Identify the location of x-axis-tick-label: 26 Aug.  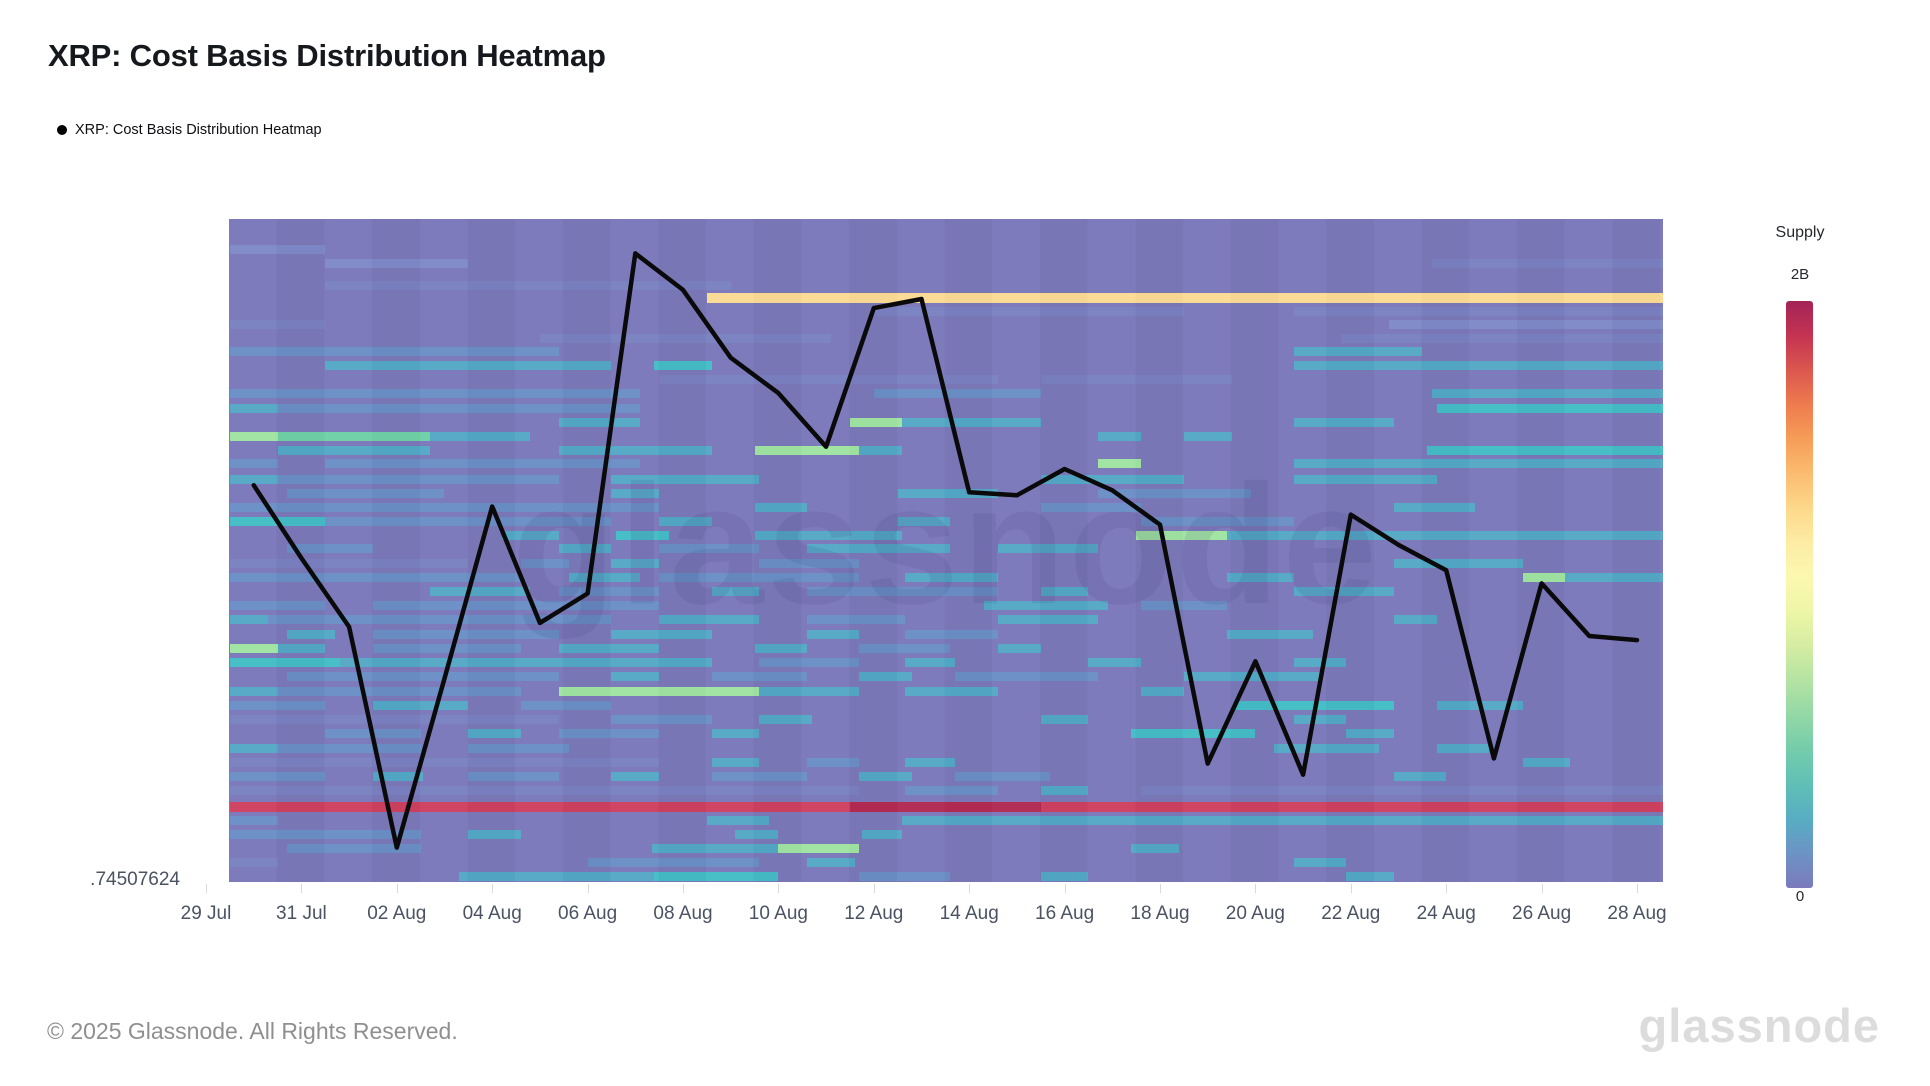
(1542, 913).